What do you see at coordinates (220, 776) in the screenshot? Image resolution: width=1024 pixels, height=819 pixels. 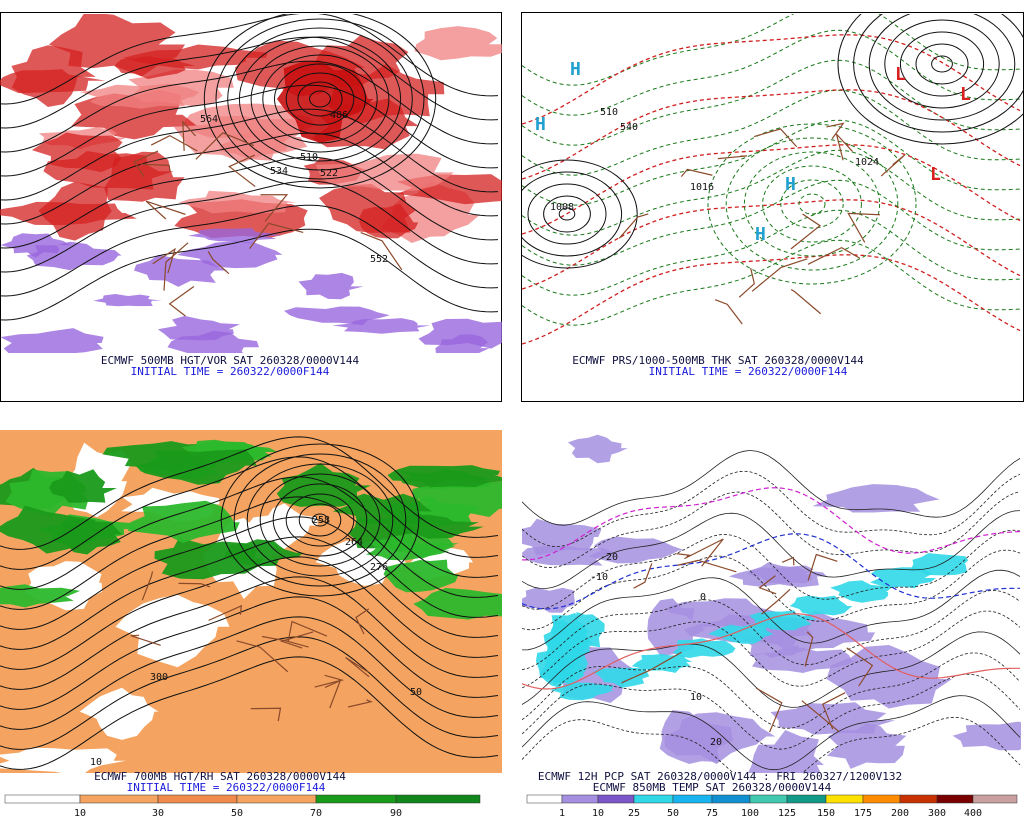 I see `caption: ECMWF 700MB HGT/RH SAT 260328/0000V144` at bounding box center [220, 776].